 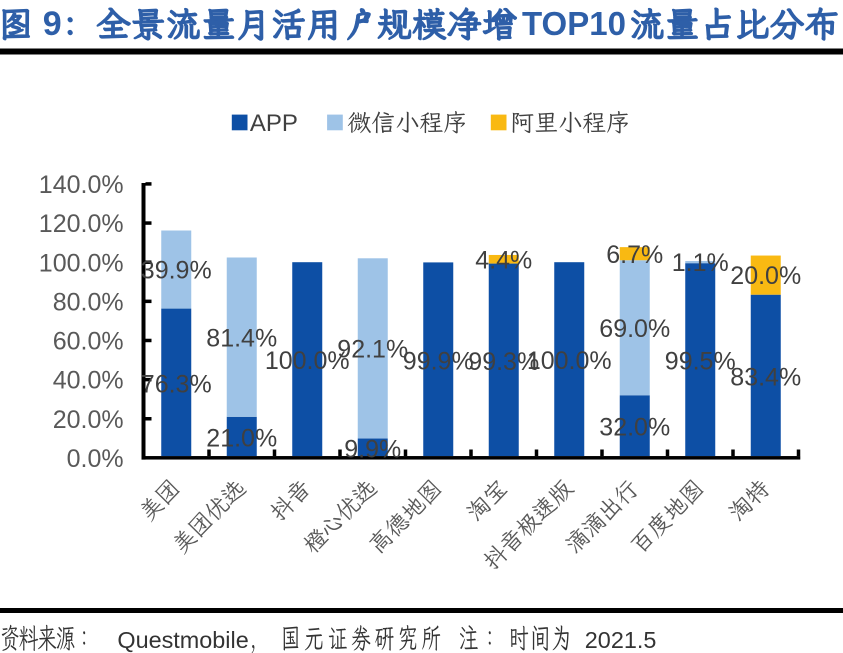 I want to click on svg-text: 9.9%, so click(x=372, y=449).